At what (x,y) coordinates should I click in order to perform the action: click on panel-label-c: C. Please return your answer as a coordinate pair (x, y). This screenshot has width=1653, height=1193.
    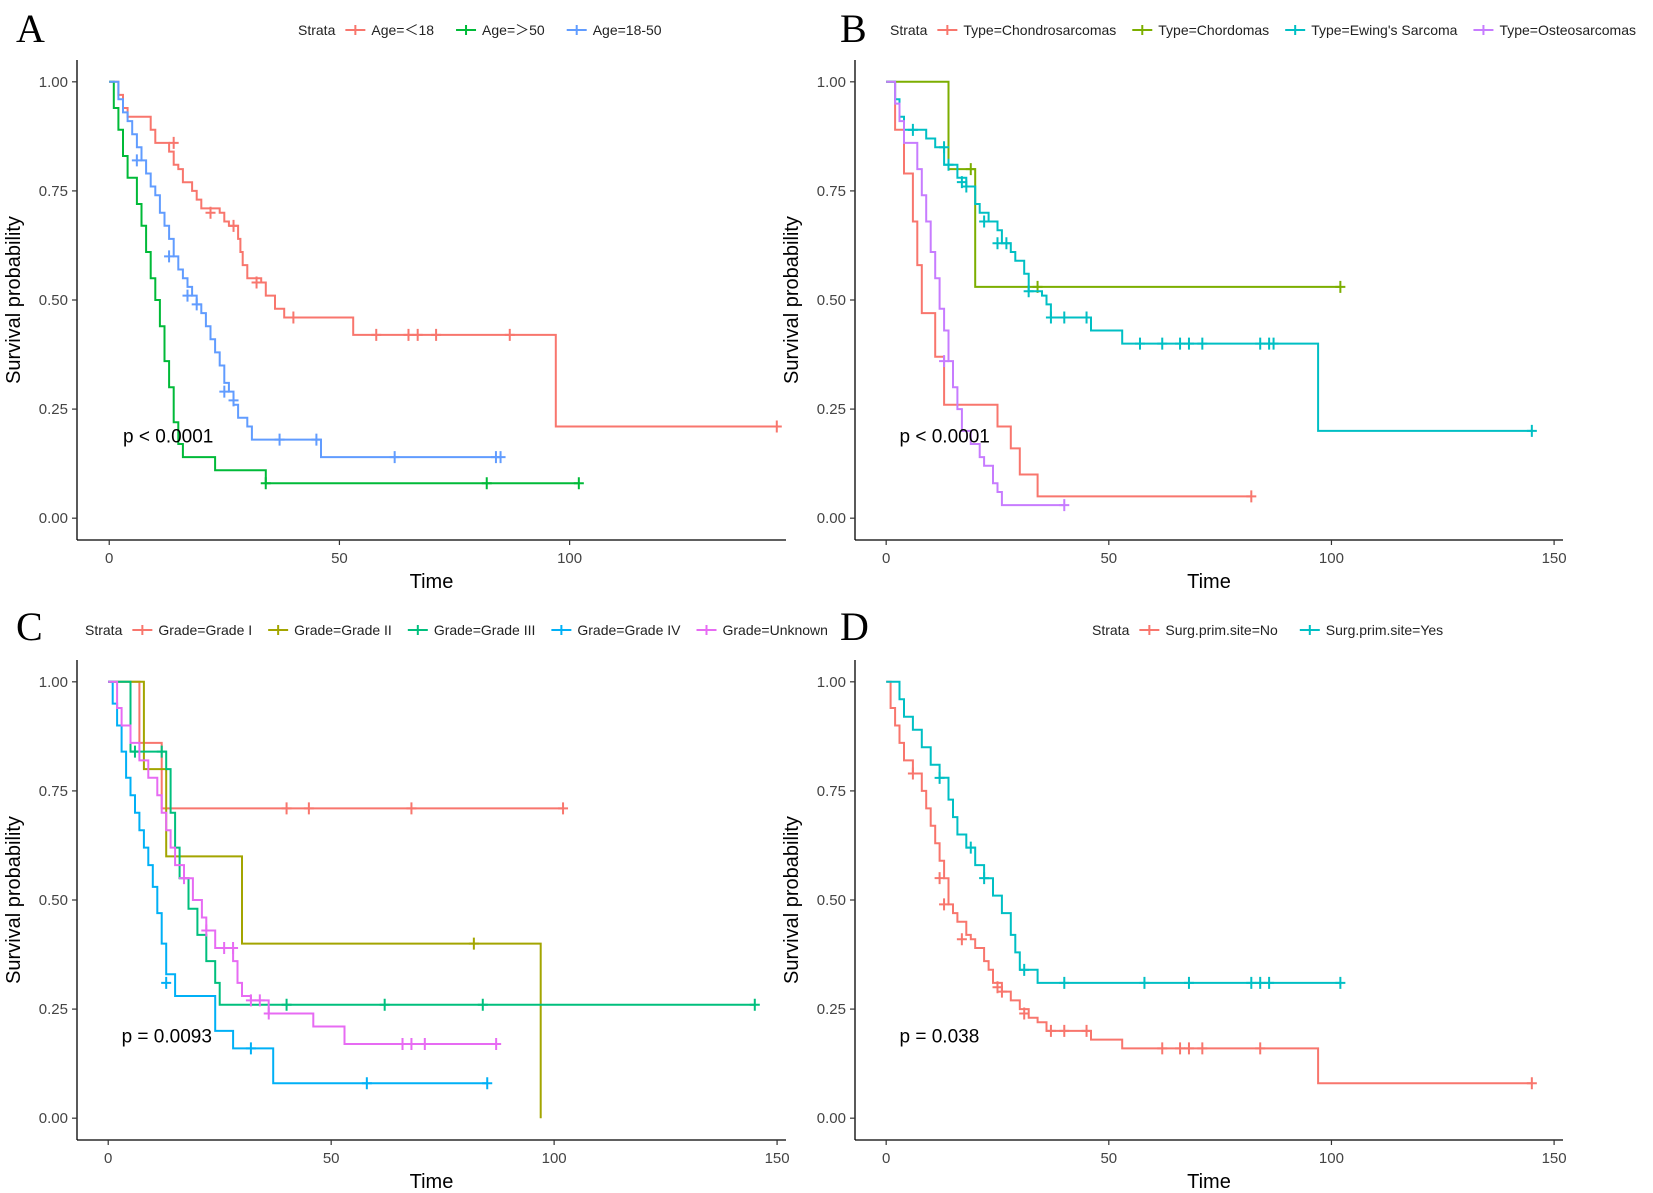
    Looking at the image, I should click on (29, 626).